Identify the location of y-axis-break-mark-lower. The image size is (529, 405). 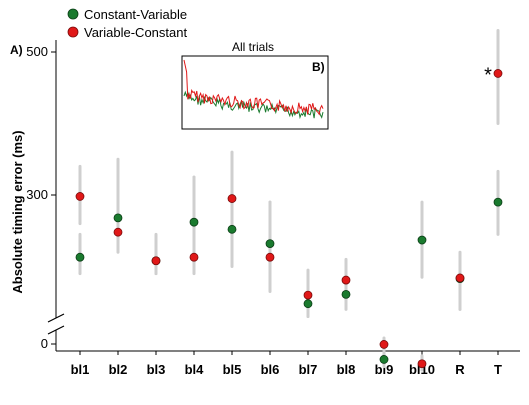
(56, 330).